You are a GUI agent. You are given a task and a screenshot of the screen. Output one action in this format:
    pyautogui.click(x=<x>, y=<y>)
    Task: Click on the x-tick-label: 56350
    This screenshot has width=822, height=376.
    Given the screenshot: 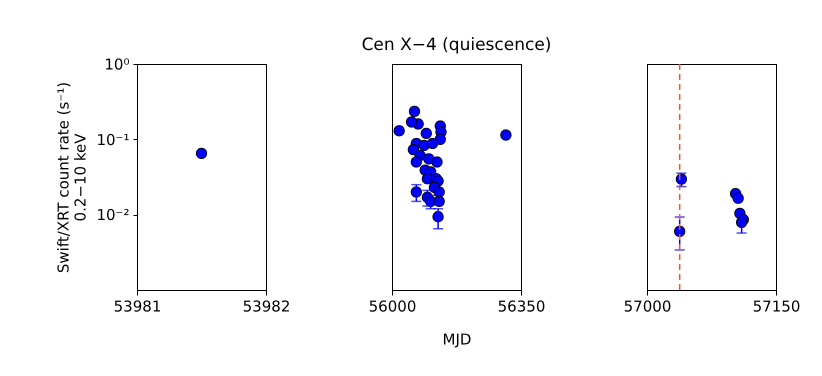 What is the action you would take?
    pyautogui.click(x=522, y=307)
    